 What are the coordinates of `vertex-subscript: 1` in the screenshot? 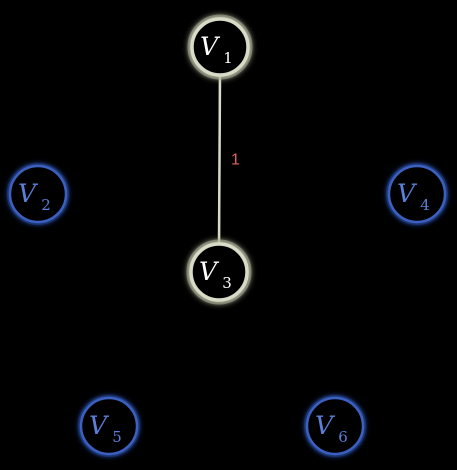 It's located at (228, 58).